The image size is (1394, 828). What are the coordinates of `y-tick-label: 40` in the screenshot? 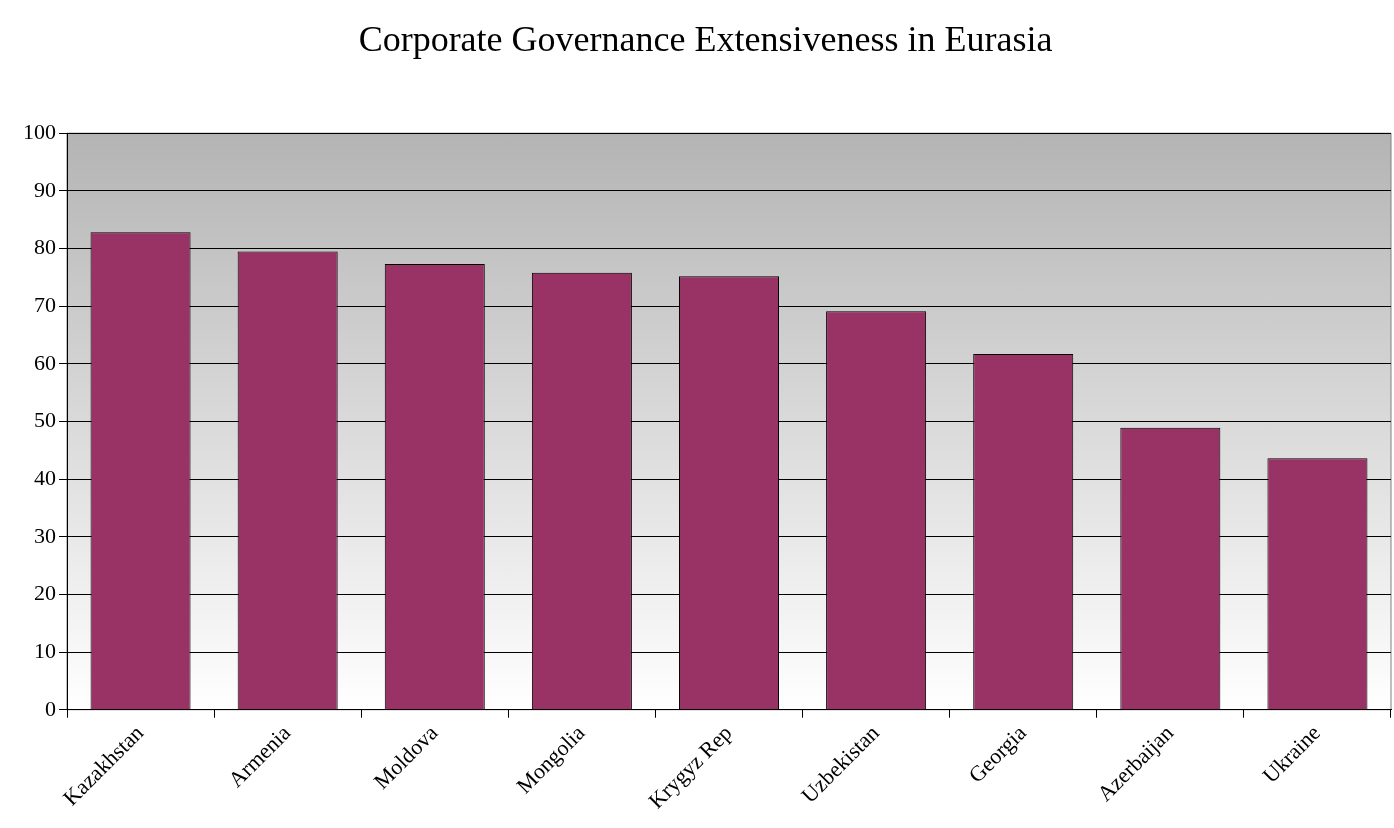 It's located at (45, 477).